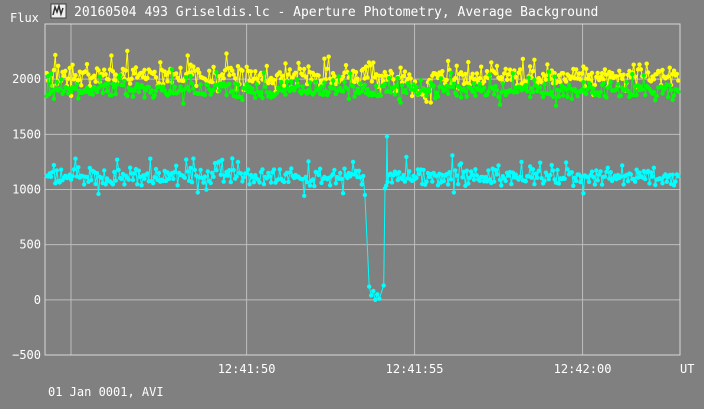 This screenshot has height=409, width=704. Describe the element at coordinates (30, 245) in the screenshot. I see `y-tick-label: 500` at that location.